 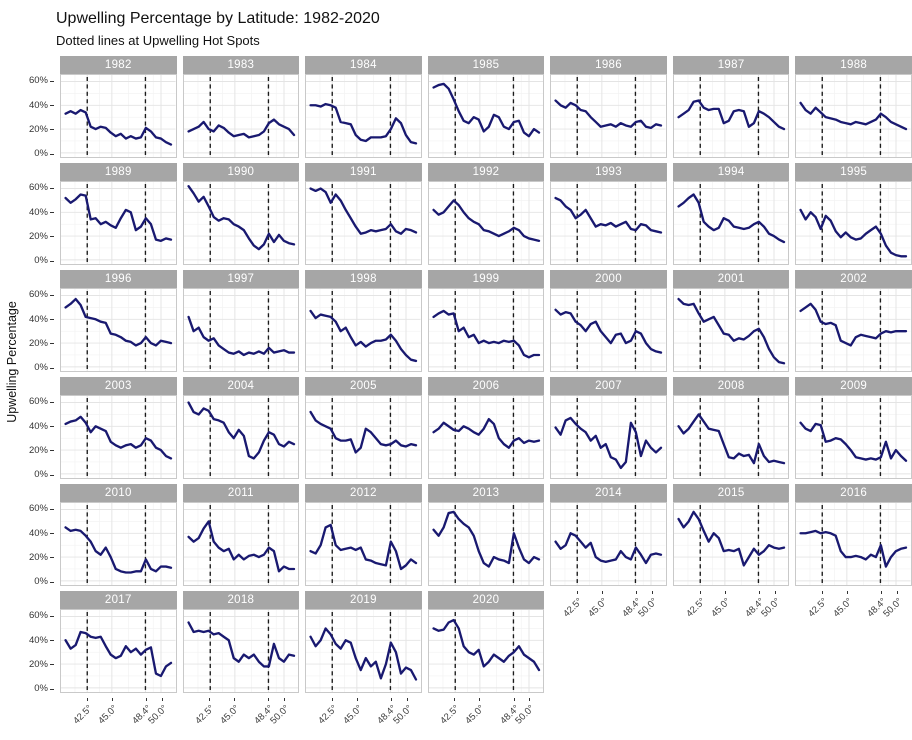 I want to click on y-axis-labels-row-4: 60% 40% 20% 0%, so click(x=34, y=428).